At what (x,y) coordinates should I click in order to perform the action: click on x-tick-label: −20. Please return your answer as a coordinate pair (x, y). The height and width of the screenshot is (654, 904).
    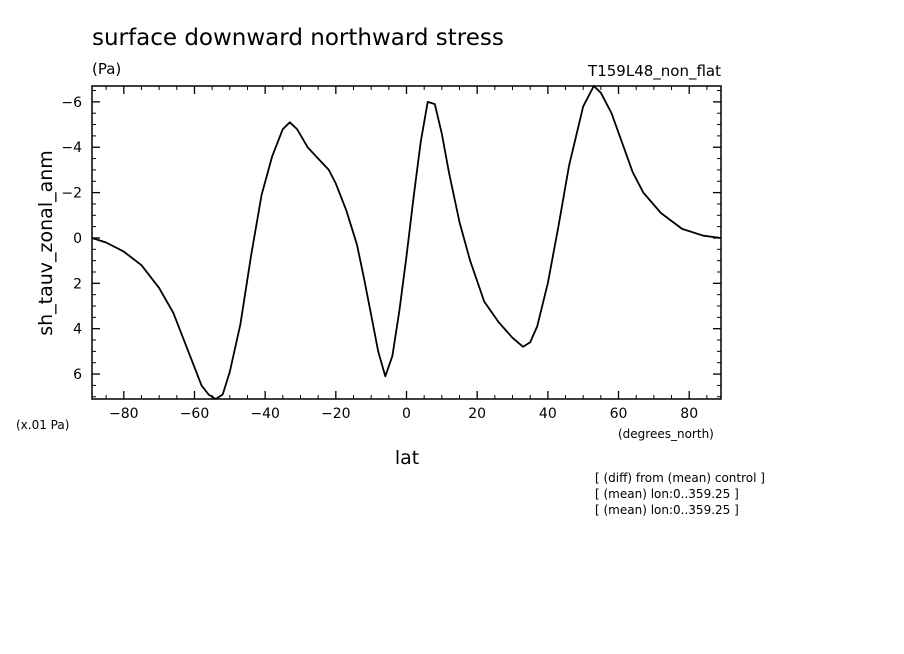
    Looking at the image, I should click on (336, 414).